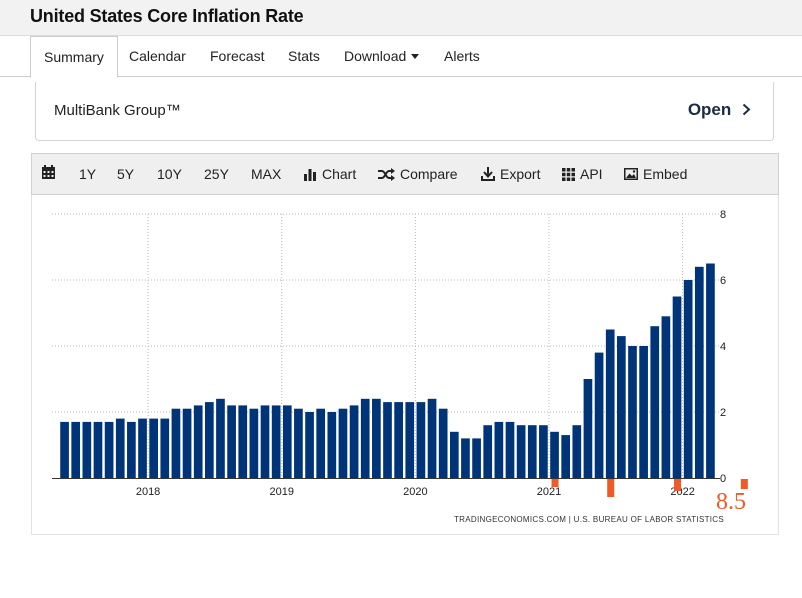 This screenshot has width=802, height=598. What do you see at coordinates (148, 492) in the screenshot?
I see `x-tick-label: 2018` at bounding box center [148, 492].